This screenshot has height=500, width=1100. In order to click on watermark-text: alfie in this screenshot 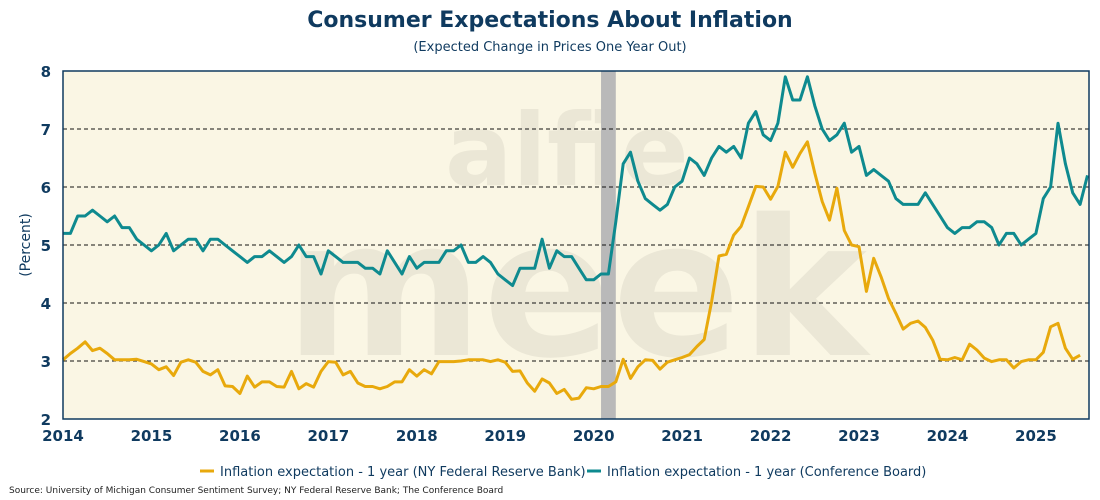, I will do `click(567, 150)`.